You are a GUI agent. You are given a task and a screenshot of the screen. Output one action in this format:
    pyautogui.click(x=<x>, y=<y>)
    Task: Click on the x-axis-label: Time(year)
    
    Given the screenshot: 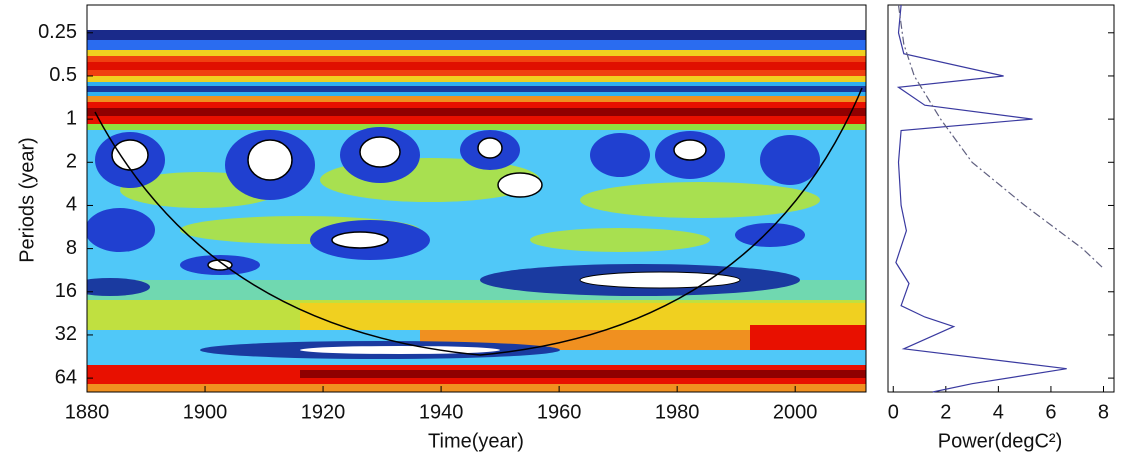 What is the action you would take?
    pyautogui.click(x=476, y=441)
    